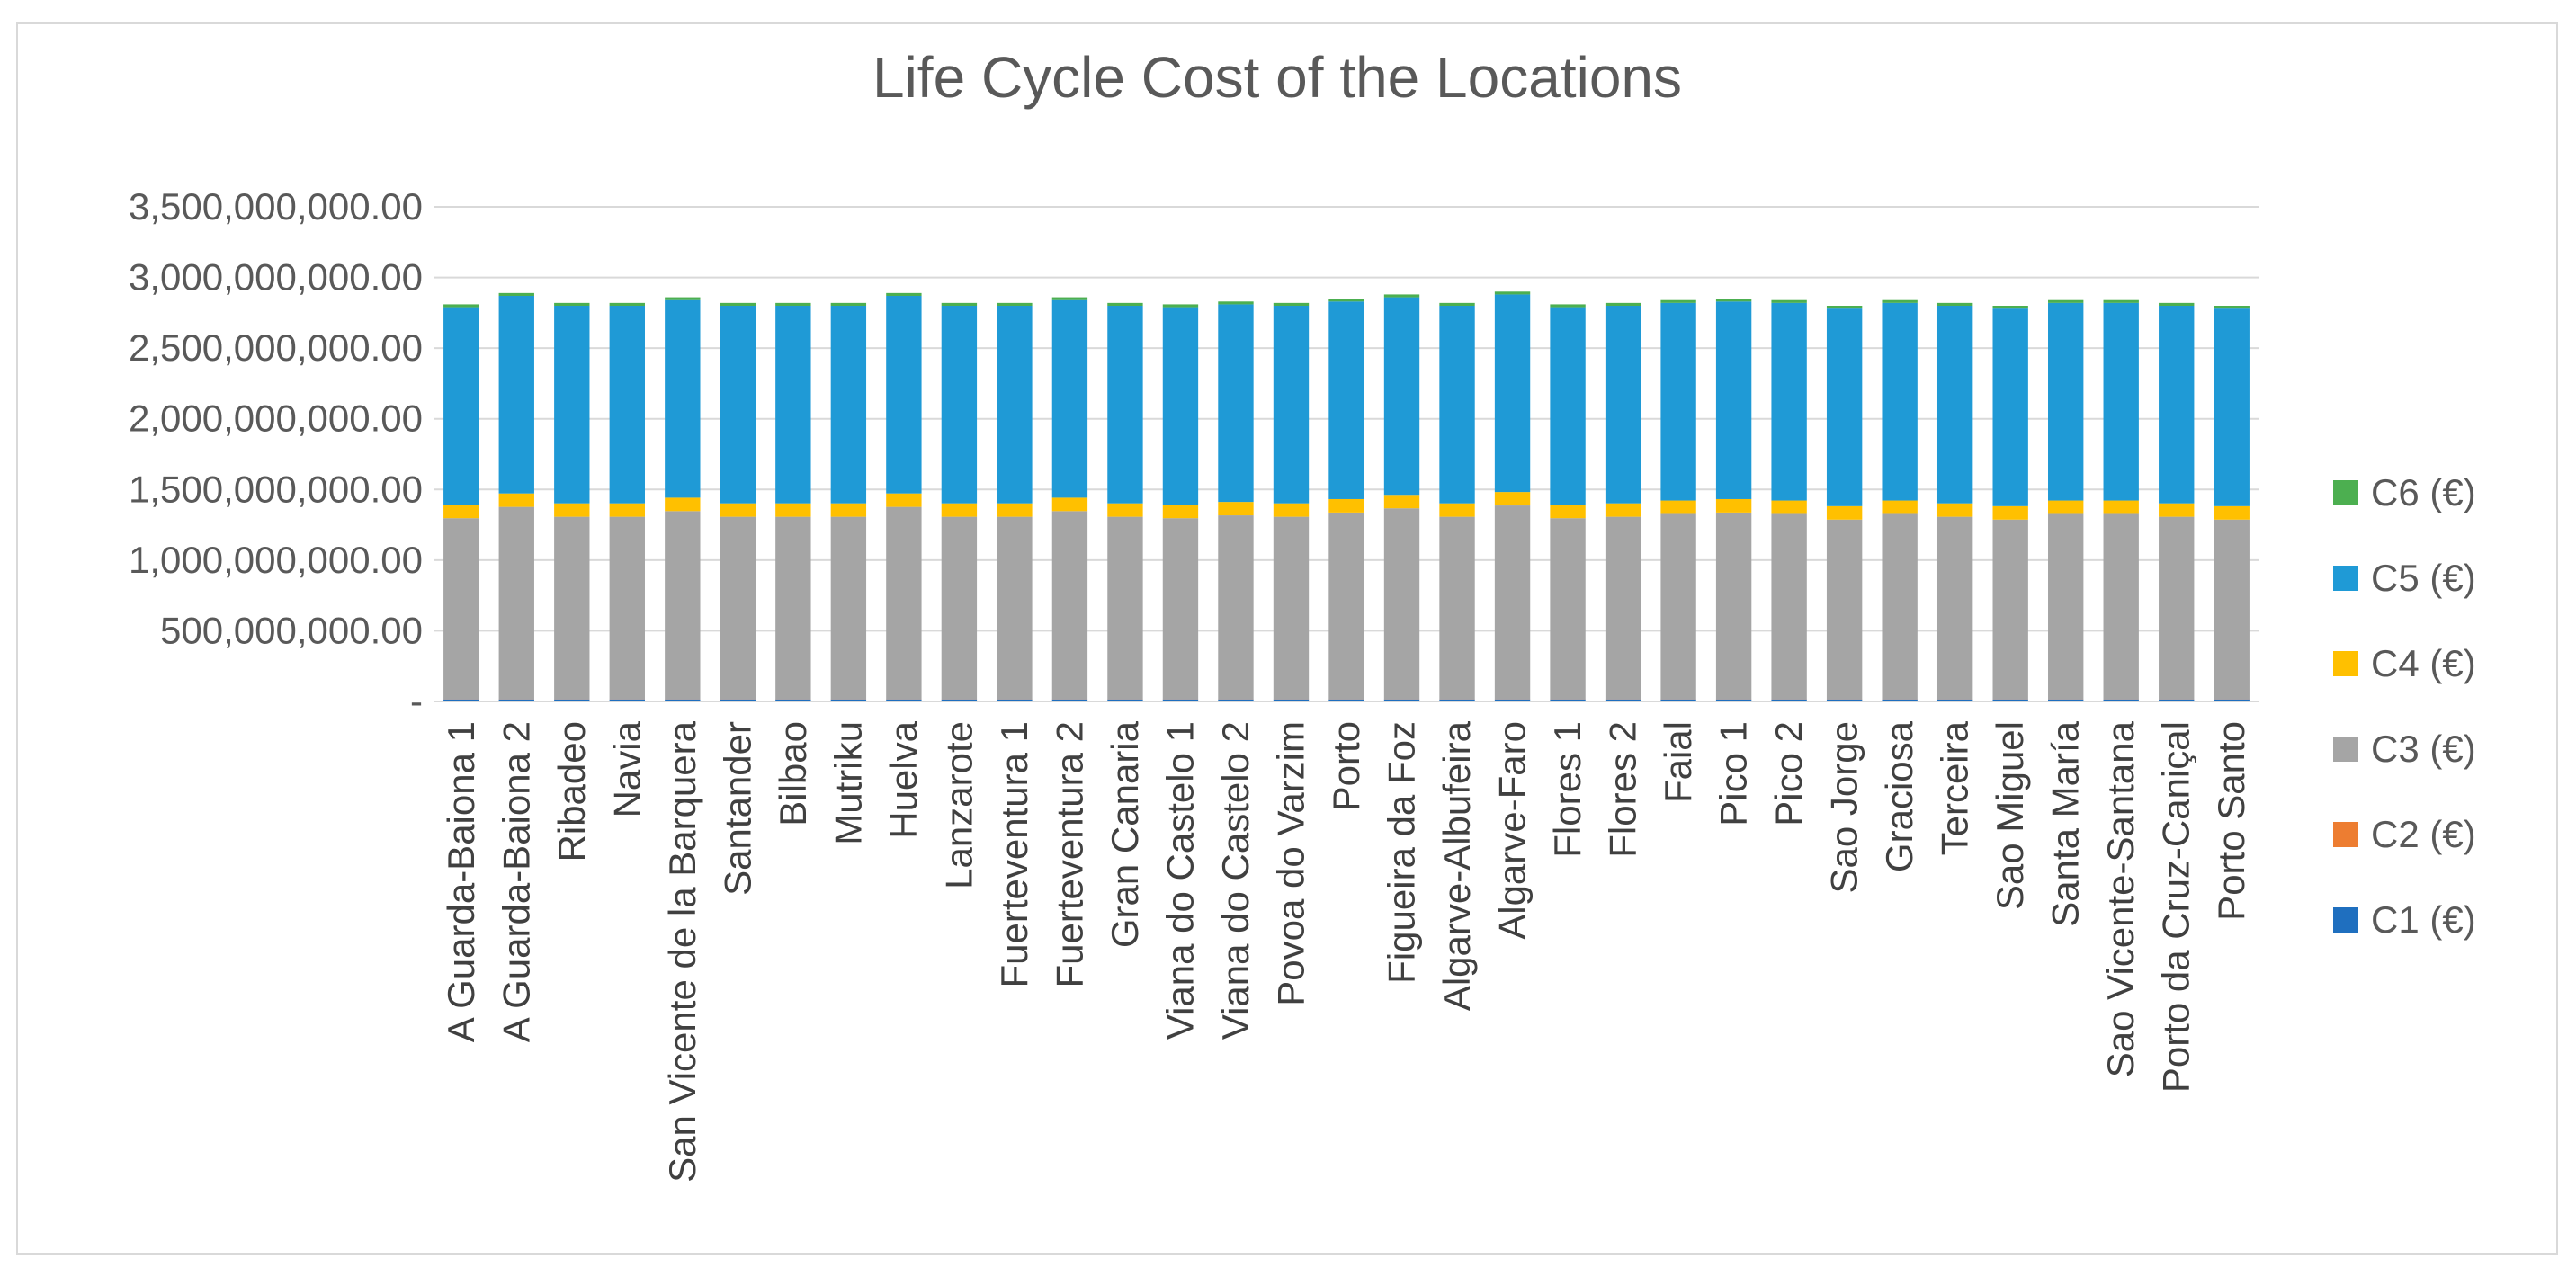 Image resolution: width=2576 pixels, height=1277 pixels. I want to click on legend-label: C4 (€), so click(2423, 663).